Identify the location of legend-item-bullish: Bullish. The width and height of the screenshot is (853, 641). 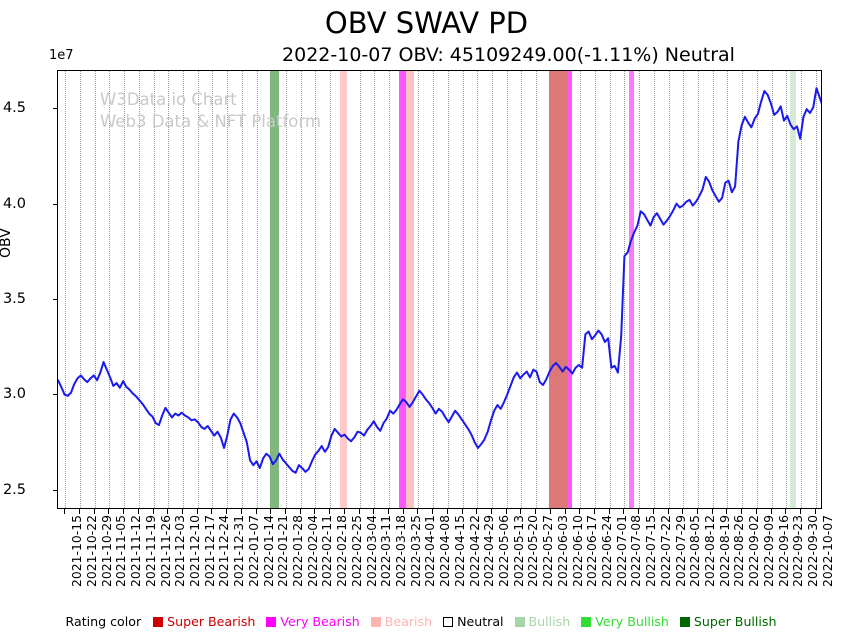
(542, 621).